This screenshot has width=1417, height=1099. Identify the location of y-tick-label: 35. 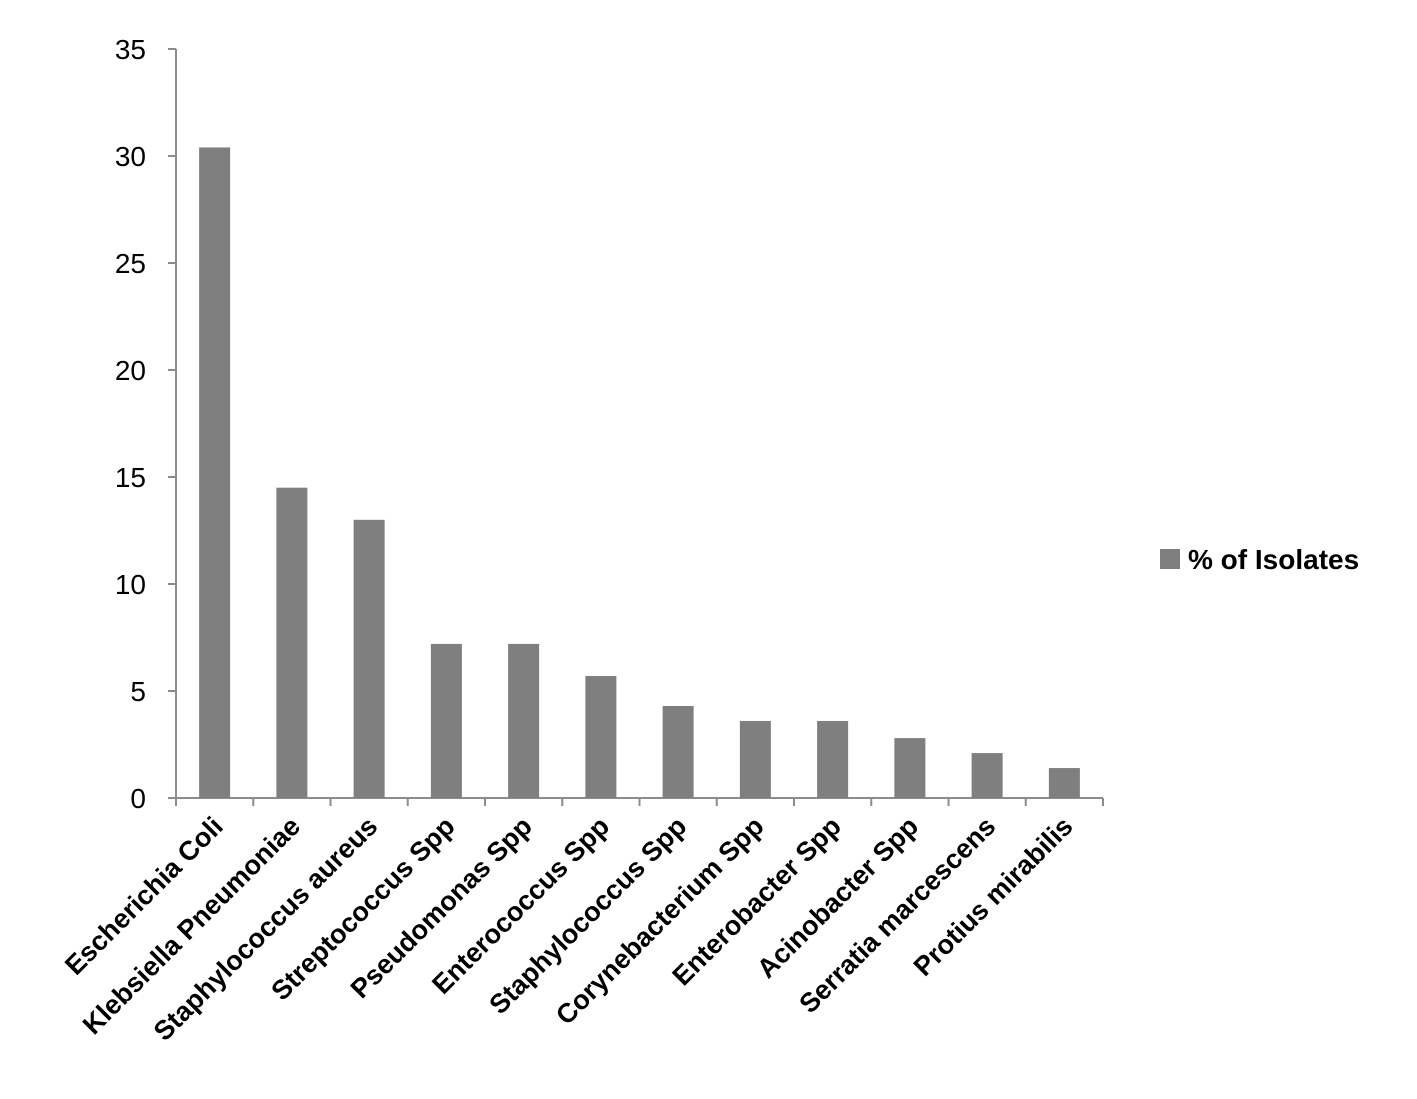
(130, 49).